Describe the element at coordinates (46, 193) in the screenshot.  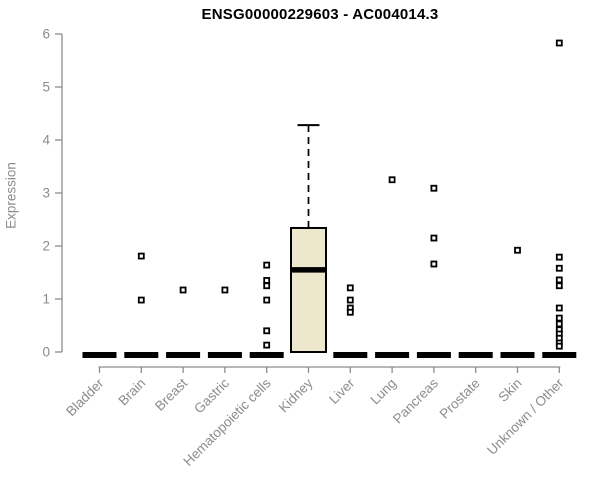
I see `y-tick-label: 3` at that location.